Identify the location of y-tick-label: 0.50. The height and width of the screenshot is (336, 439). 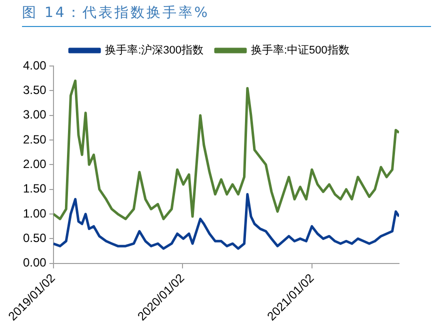
(34, 237).